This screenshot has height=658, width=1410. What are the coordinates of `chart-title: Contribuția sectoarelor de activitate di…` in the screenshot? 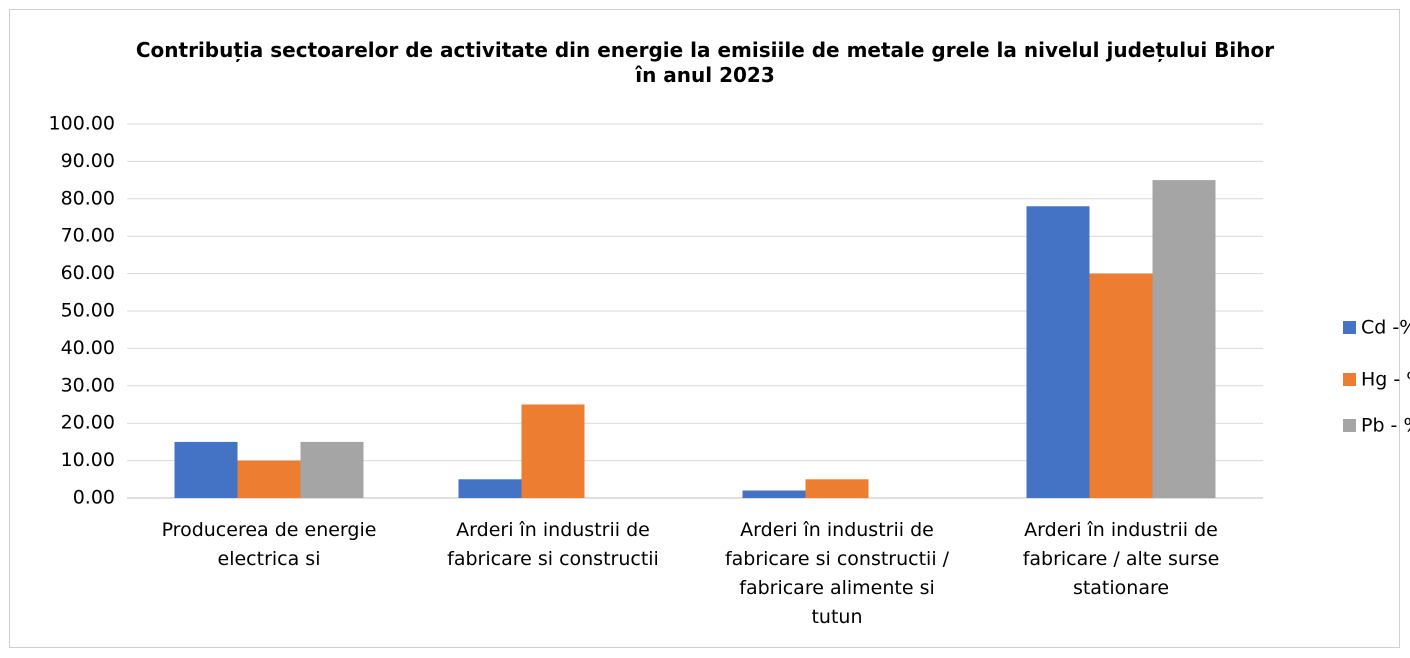 It's located at (705, 62).